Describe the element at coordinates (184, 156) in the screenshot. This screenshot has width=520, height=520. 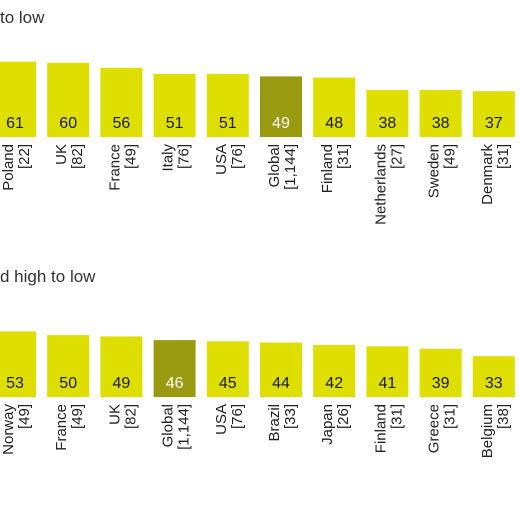
I see `sample-size-label-italy: [76]` at that location.